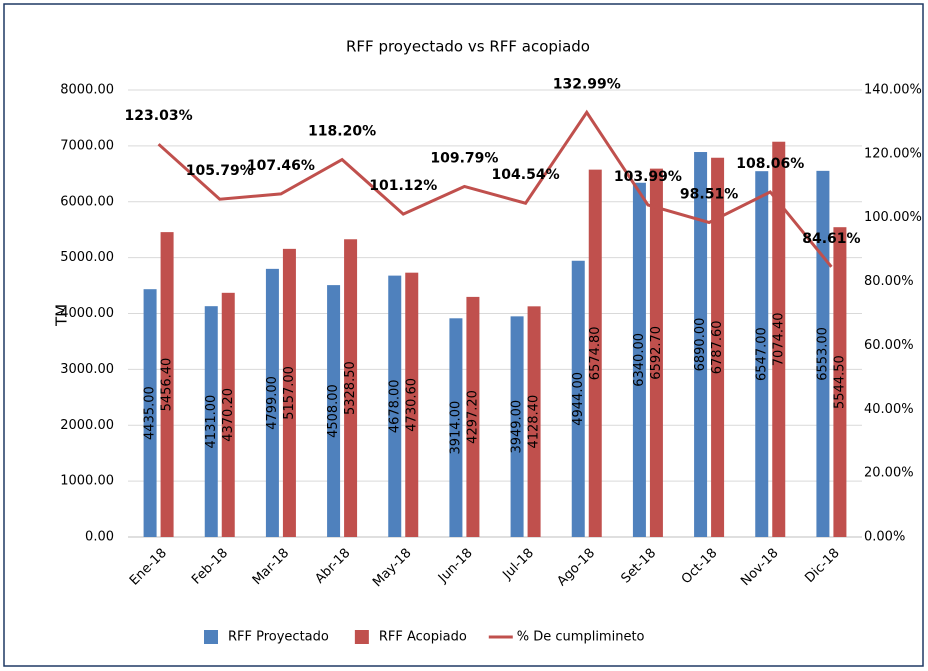  Describe the element at coordinates (87, 313) in the screenshot. I see `y-tick-label: 4000.00` at that location.